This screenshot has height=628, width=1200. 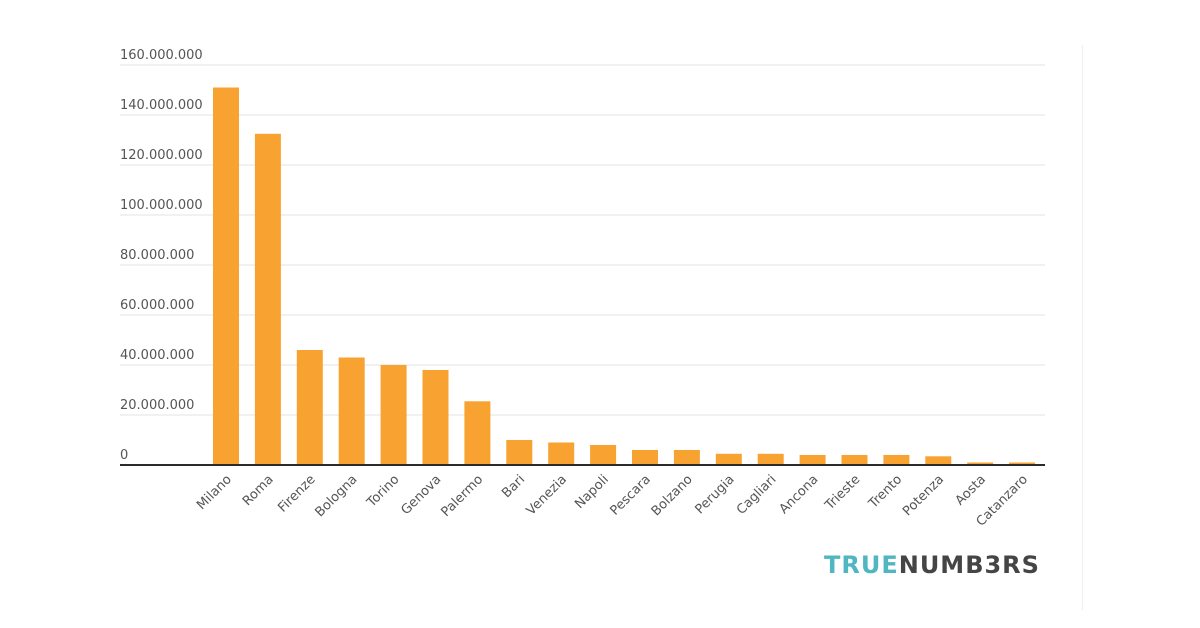 What do you see at coordinates (214, 492) in the screenshot?
I see `x-tick-label-milano: Milano` at bounding box center [214, 492].